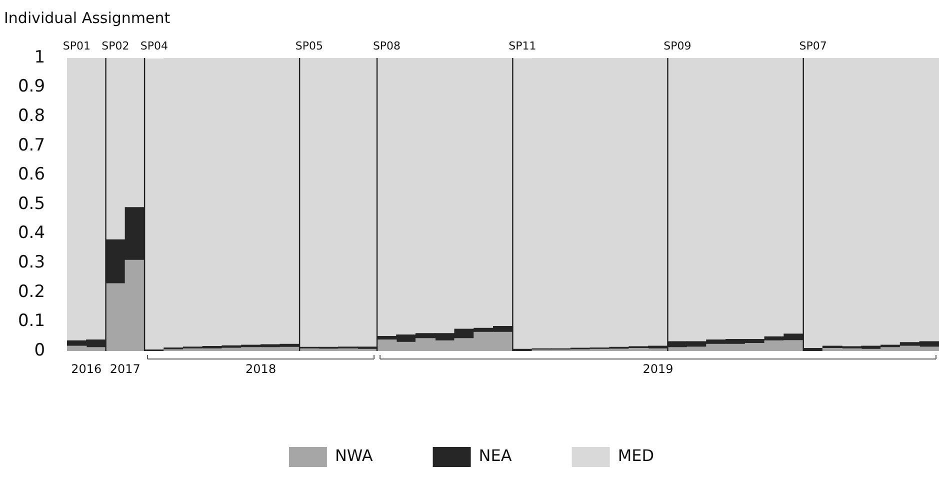  What do you see at coordinates (658, 369) in the screenshot?
I see `text: 2019` at bounding box center [658, 369].